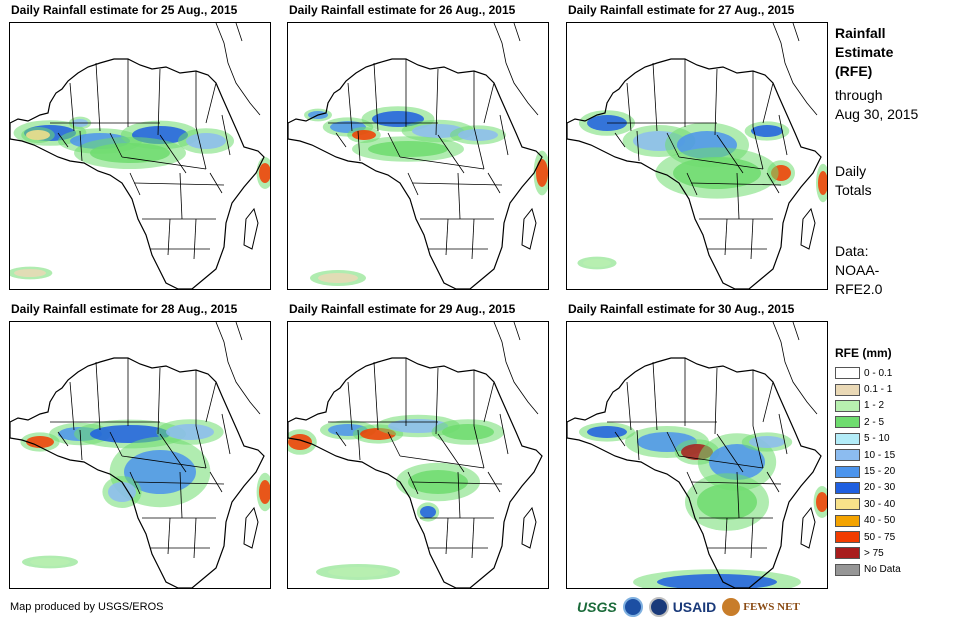 This screenshot has width=967, height=626. I want to click on legend-label: 10 - 15, so click(880, 455).